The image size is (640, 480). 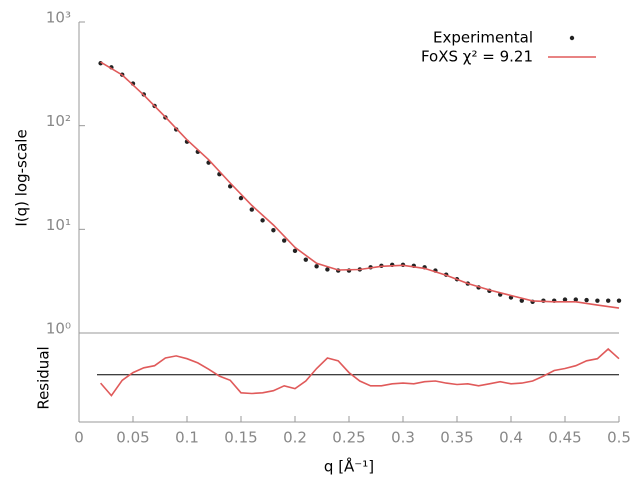 What do you see at coordinates (477, 57) in the screenshot?
I see `legend-label: FoXS χ² = 9.21` at bounding box center [477, 57].